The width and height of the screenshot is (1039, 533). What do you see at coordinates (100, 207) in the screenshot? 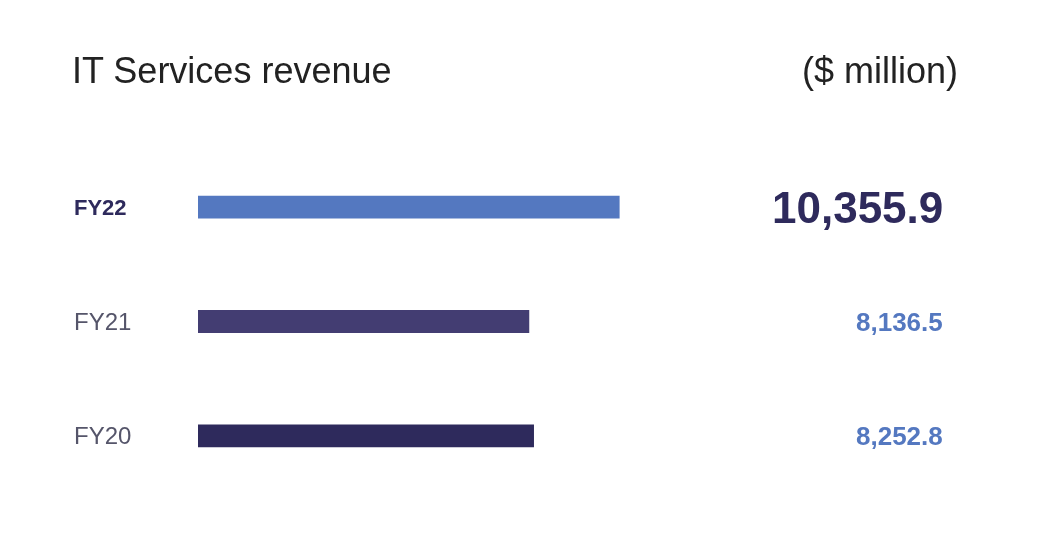
I see `y-tick-label: FY22` at bounding box center [100, 207].